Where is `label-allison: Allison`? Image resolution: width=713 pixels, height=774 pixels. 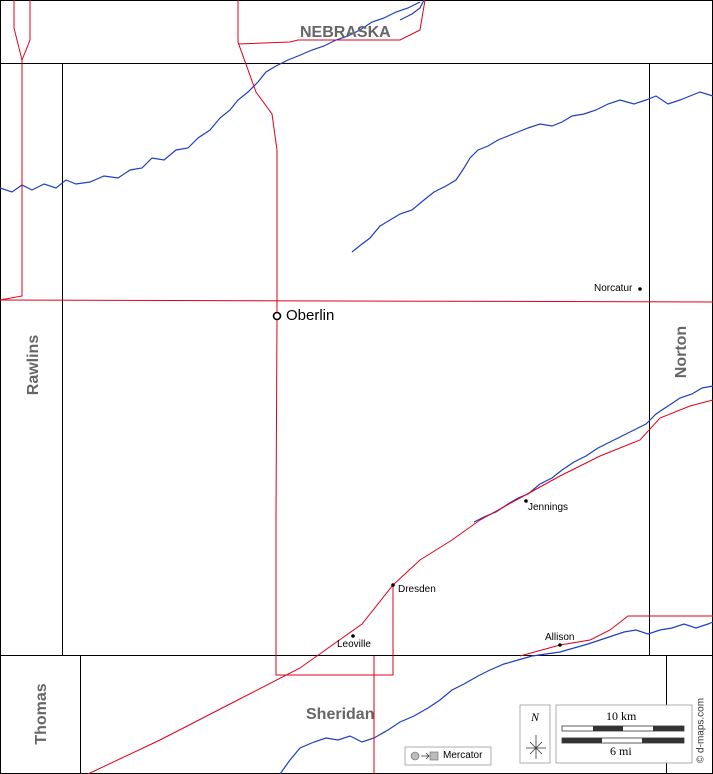
label-allison: Allison is located at coordinates (560, 637).